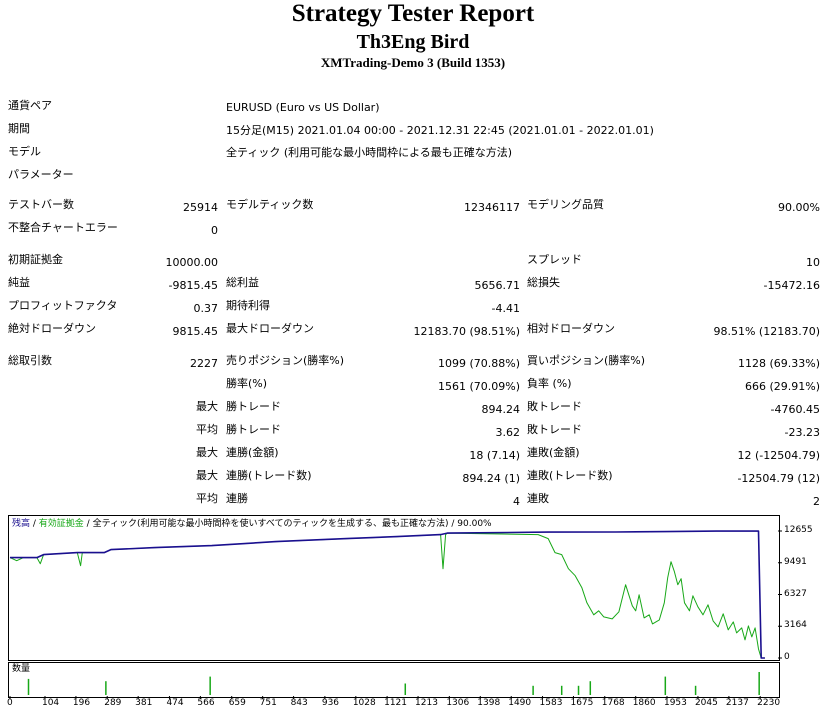 The height and width of the screenshot is (717, 826). I want to click on consec-profit-label: 連勝(トレード数), so click(269, 475).